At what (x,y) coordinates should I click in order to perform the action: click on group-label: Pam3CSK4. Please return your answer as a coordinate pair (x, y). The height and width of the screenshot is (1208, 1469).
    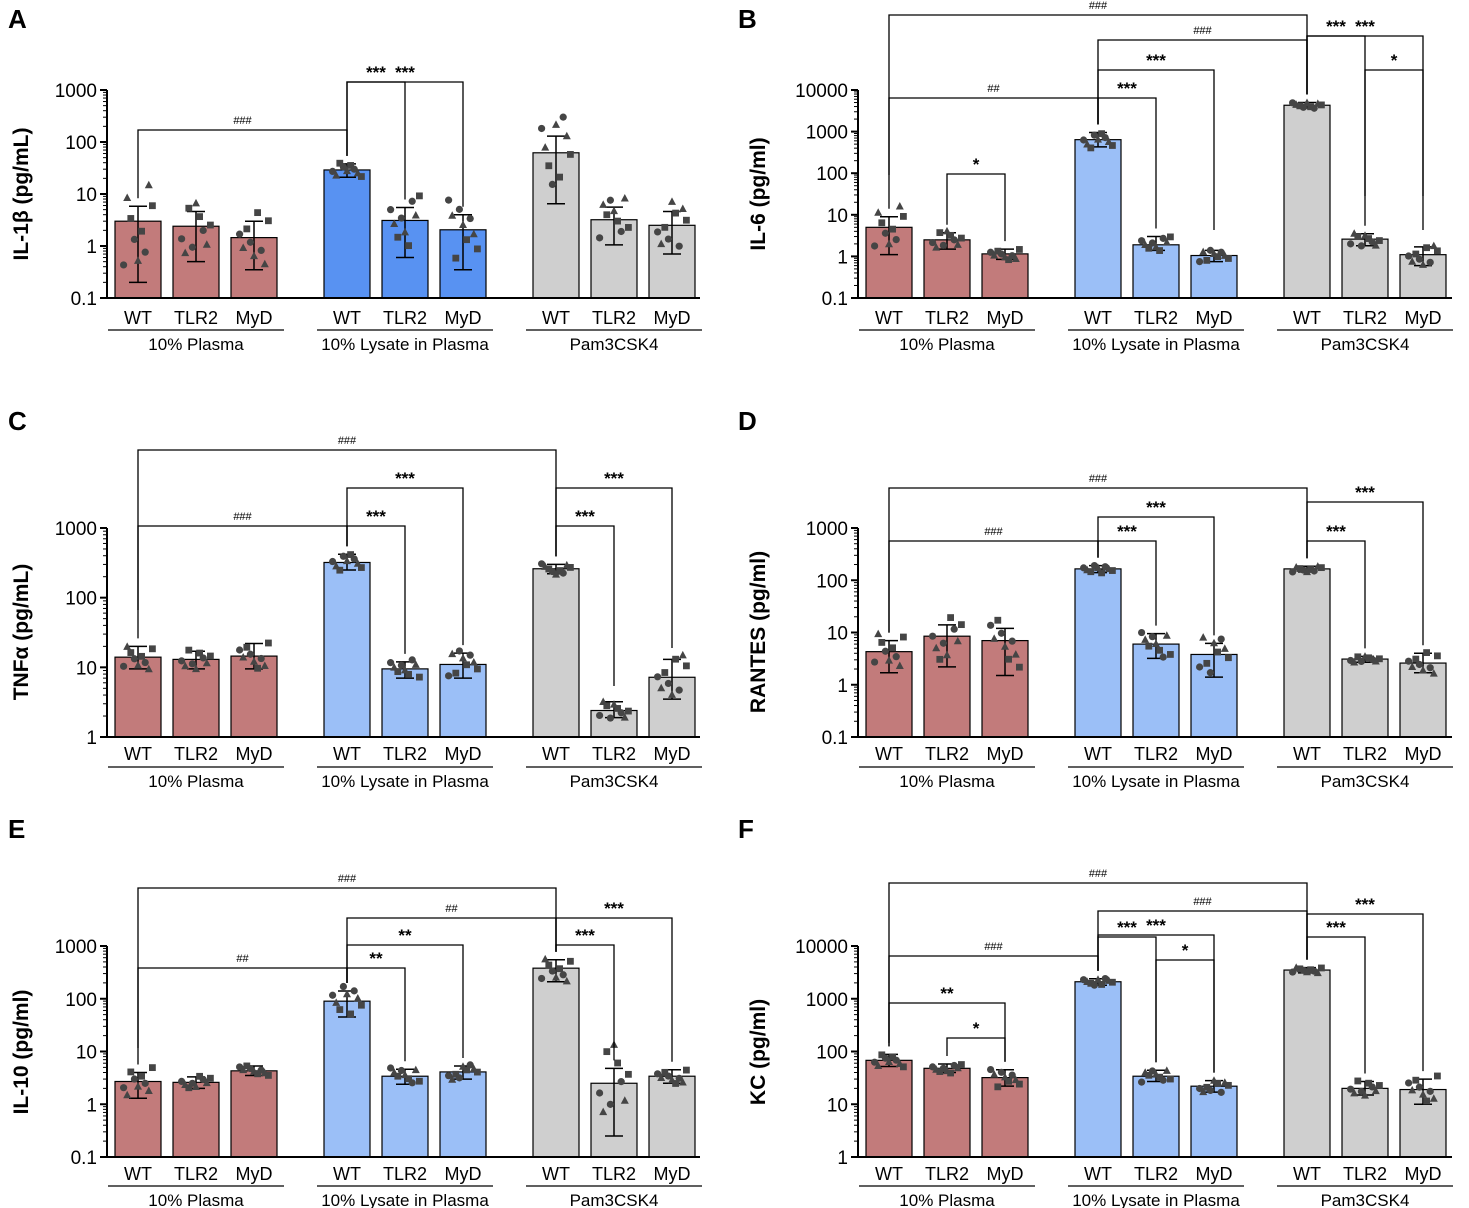
    Looking at the image, I should click on (614, 1199).